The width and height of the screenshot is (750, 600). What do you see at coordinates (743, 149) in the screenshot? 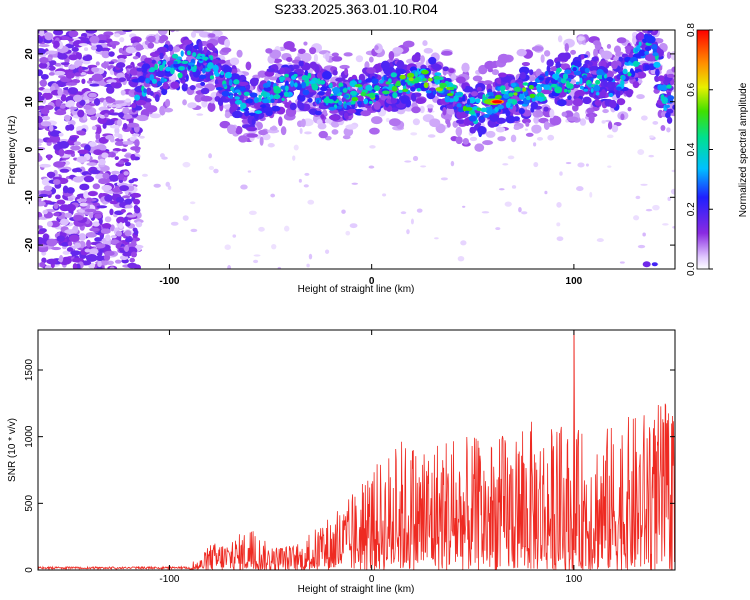
I see `colorbar-label: Normalized spectral amplitude` at bounding box center [743, 149].